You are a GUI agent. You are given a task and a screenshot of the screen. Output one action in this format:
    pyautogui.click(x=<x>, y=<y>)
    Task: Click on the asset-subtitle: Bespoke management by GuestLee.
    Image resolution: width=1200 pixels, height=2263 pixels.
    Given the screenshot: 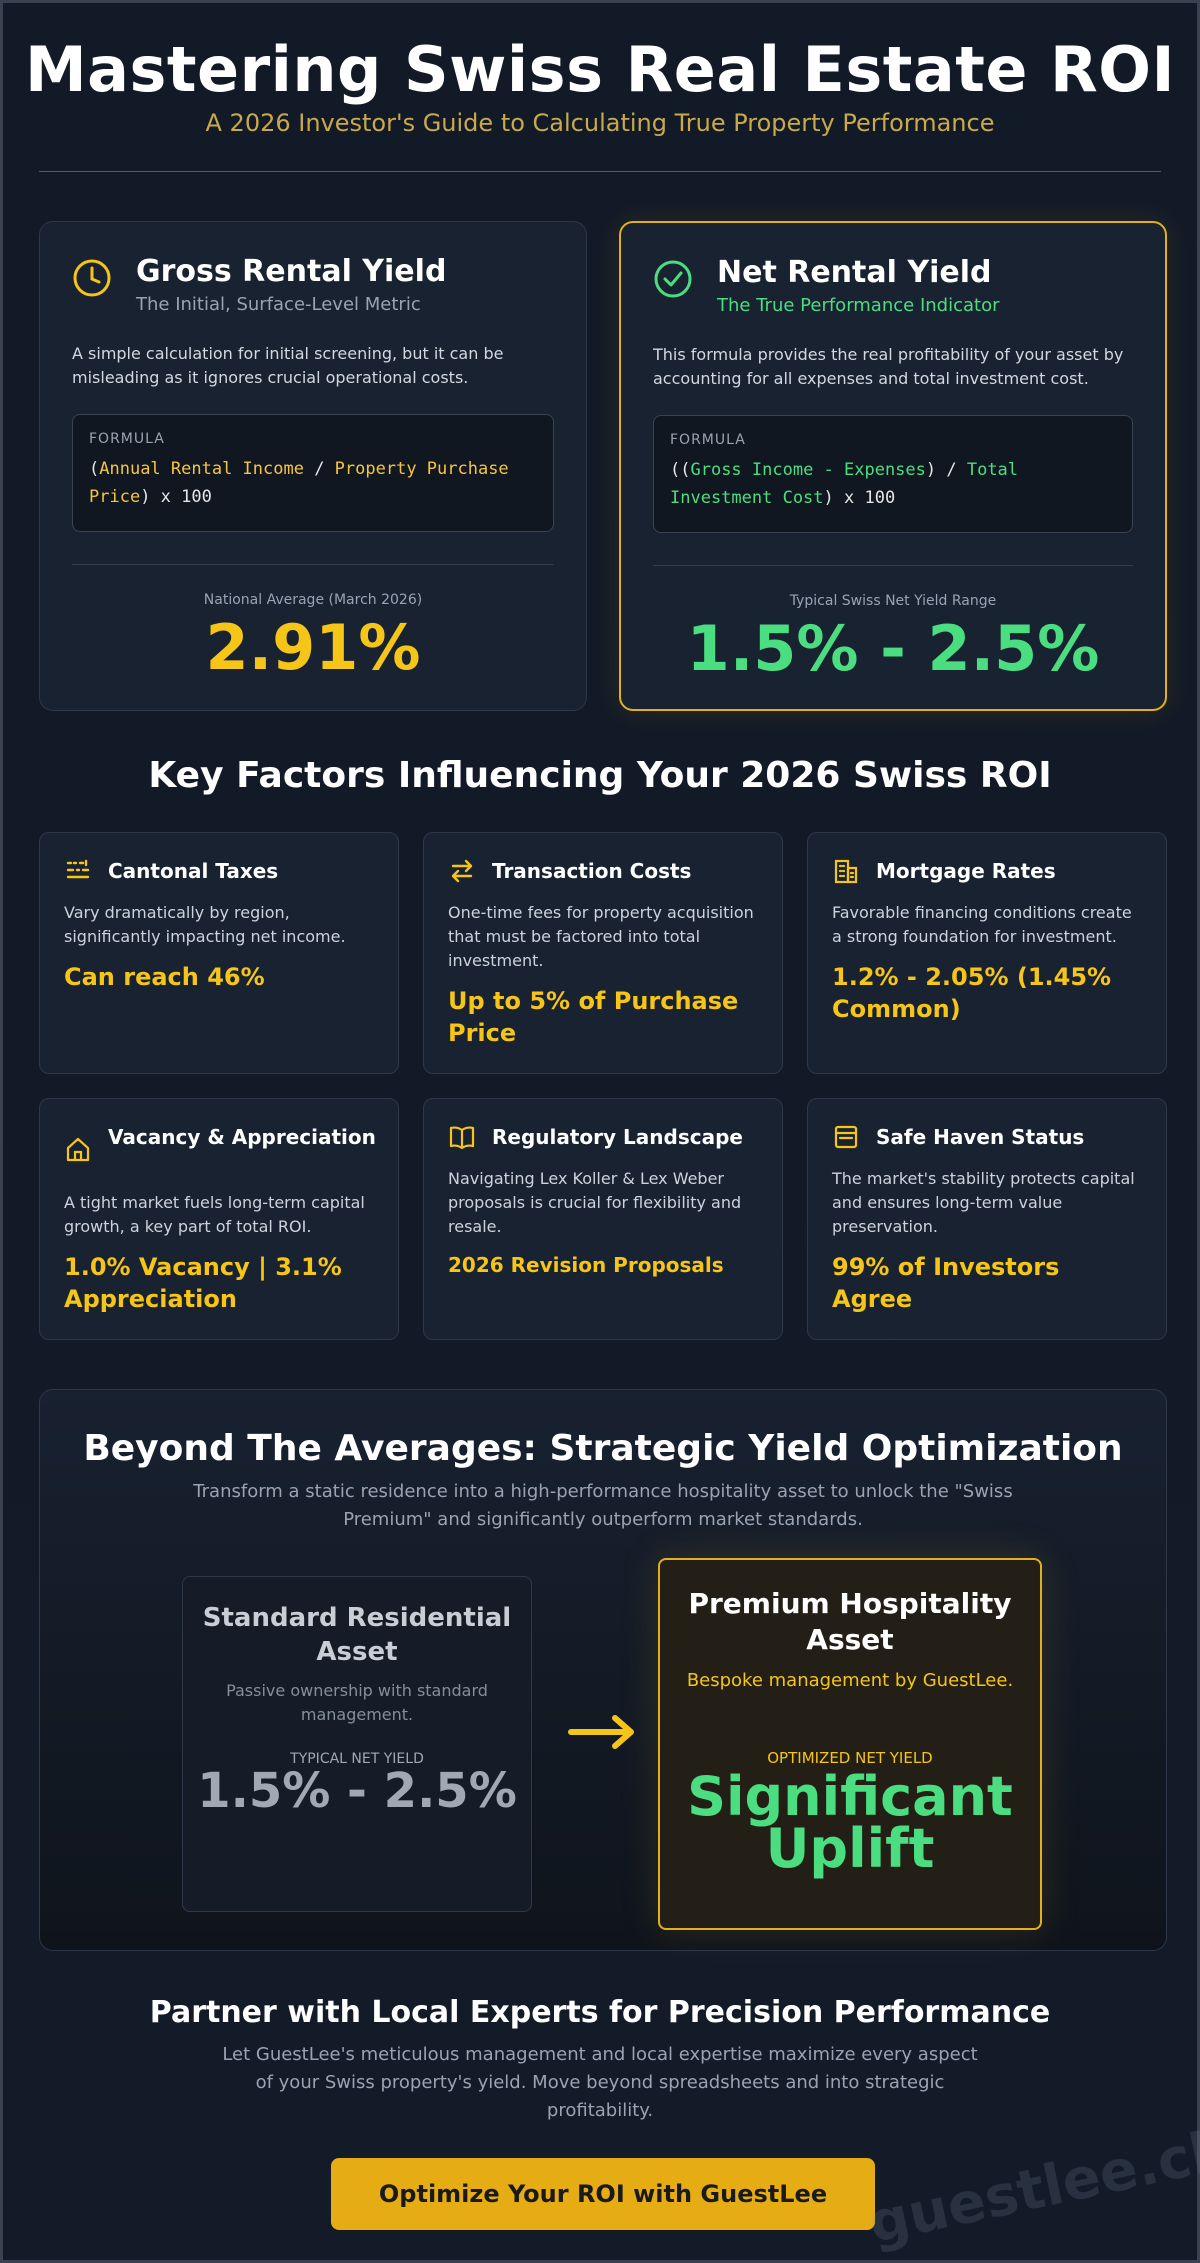 What is the action you would take?
    pyautogui.click(x=850, y=1680)
    